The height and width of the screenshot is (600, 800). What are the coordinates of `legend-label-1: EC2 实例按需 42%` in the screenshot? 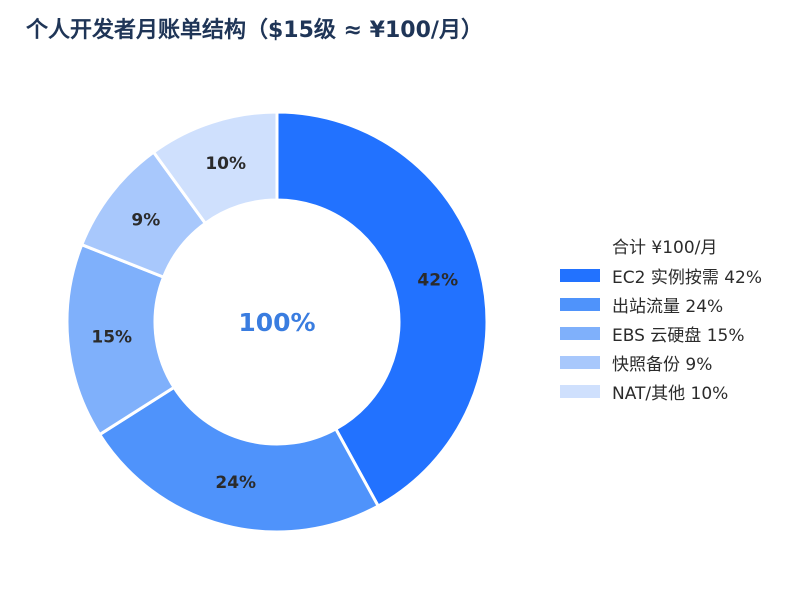 It's located at (687, 278).